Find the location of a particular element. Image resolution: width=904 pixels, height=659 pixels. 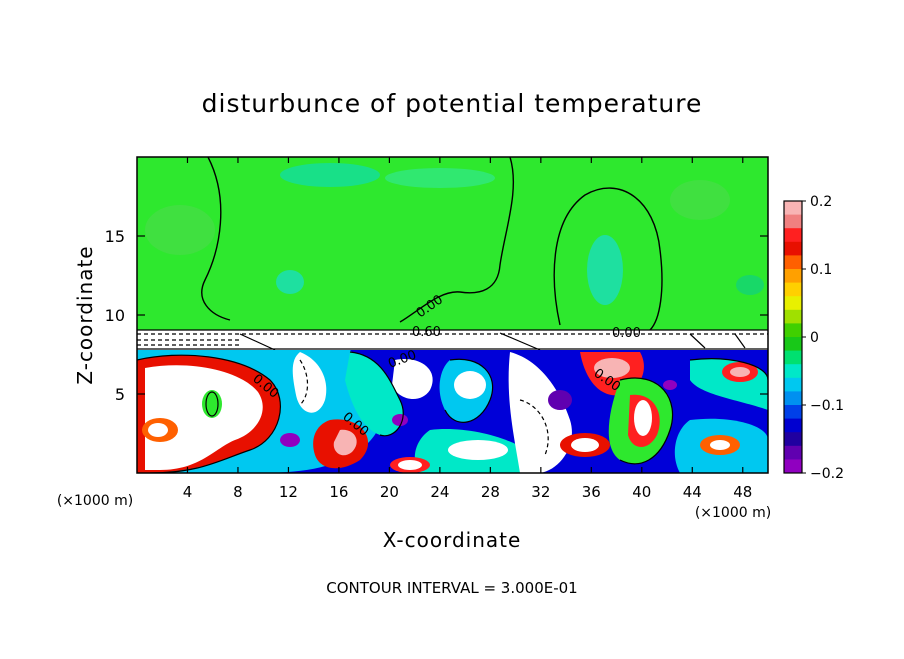

colorbar-tick-label: −0.1 is located at coordinates (827, 406).